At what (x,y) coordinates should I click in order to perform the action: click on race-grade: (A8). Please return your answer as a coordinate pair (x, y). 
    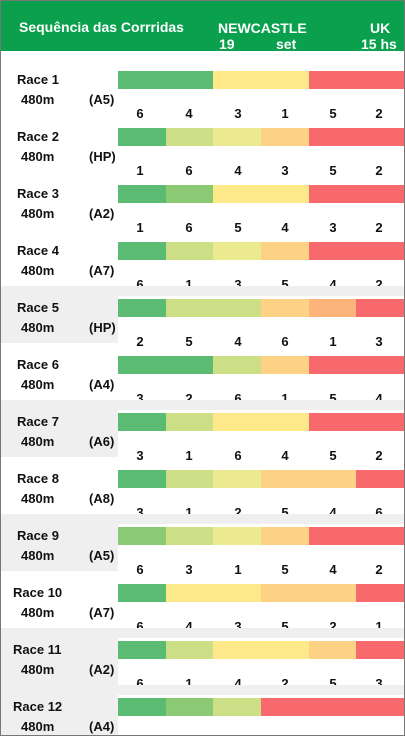
    Looking at the image, I should click on (102, 498).